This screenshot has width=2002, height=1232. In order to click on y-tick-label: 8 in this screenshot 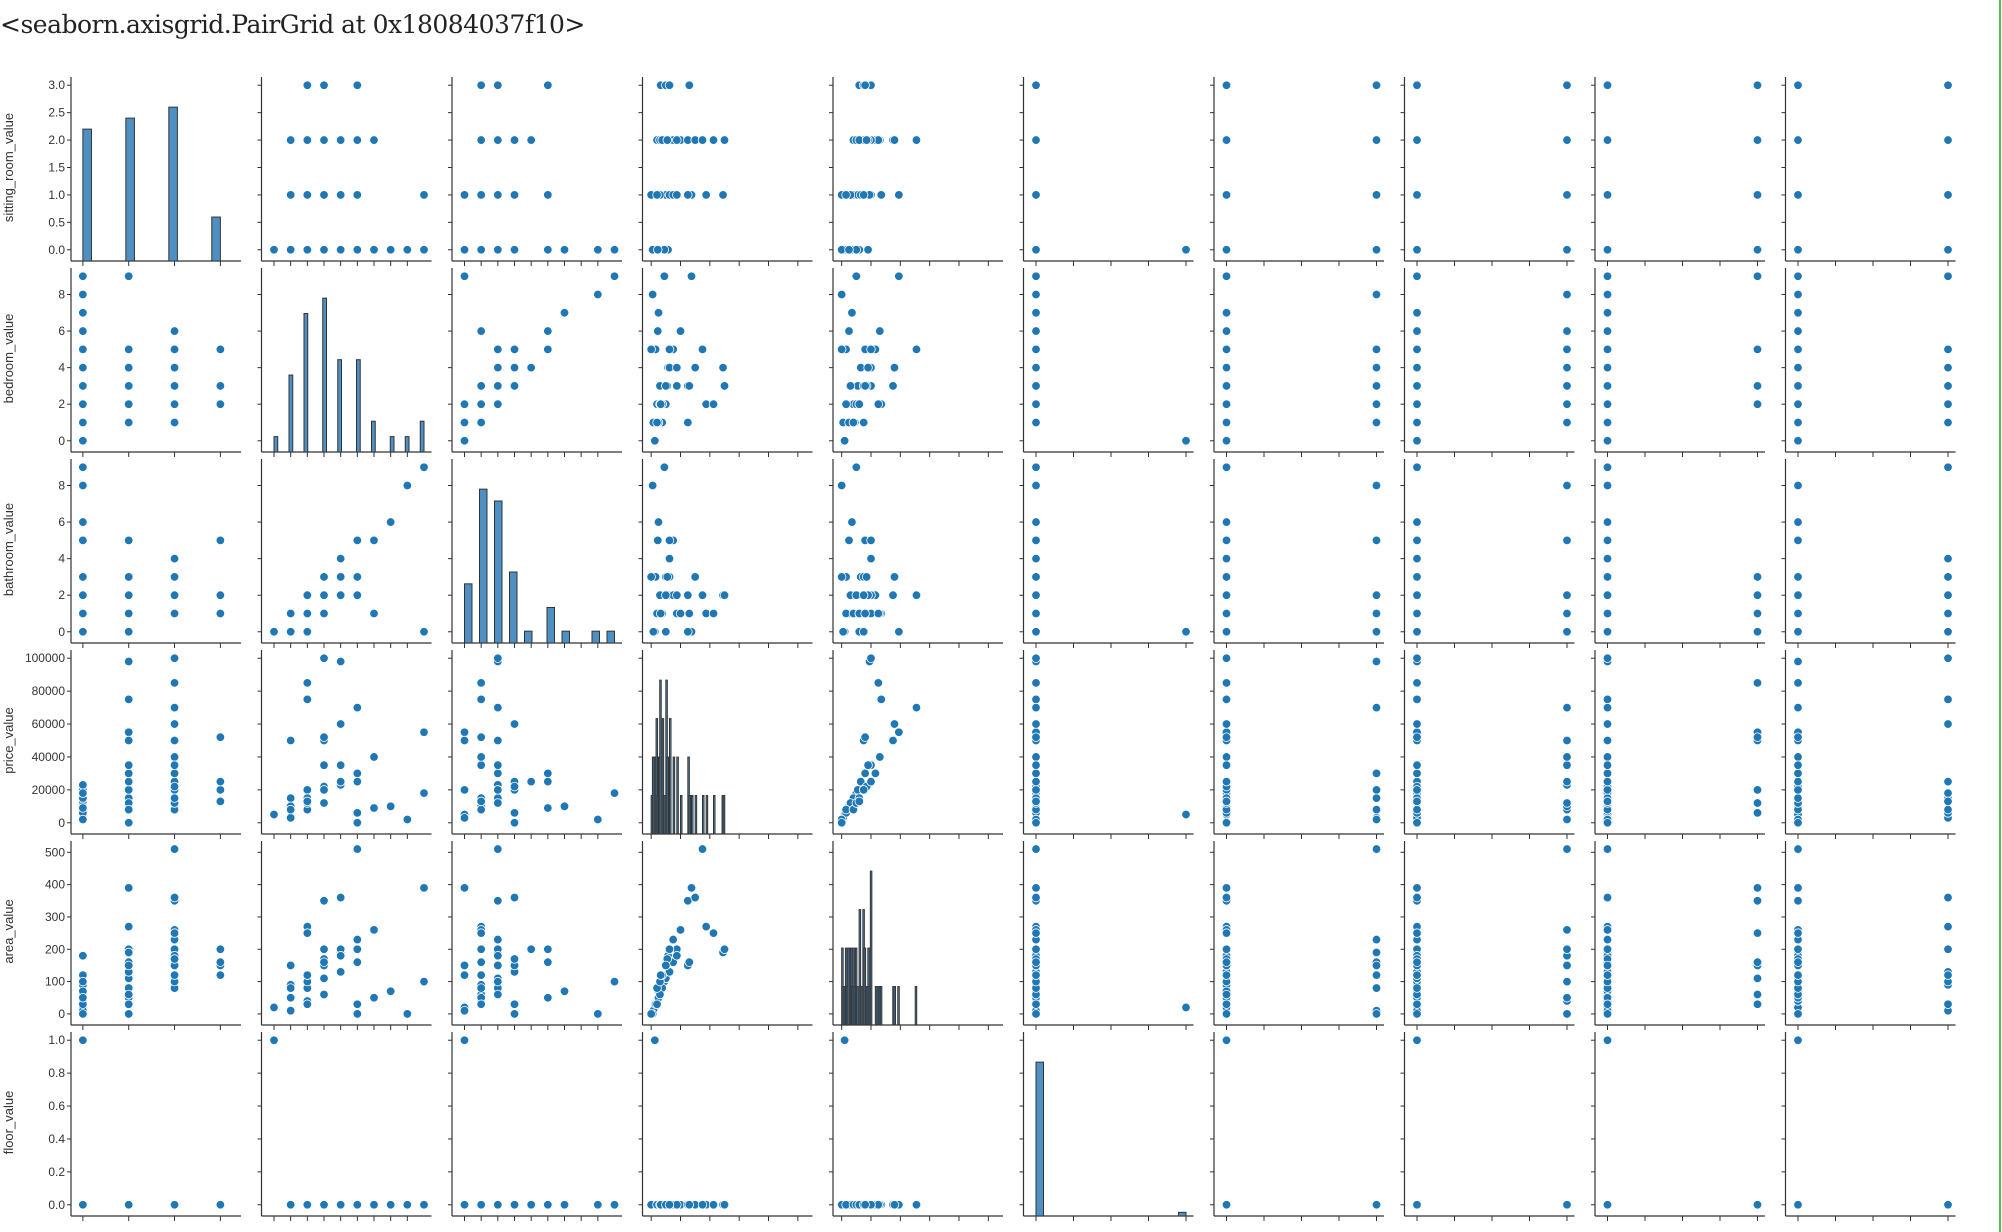, I will do `click(61, 295)`.